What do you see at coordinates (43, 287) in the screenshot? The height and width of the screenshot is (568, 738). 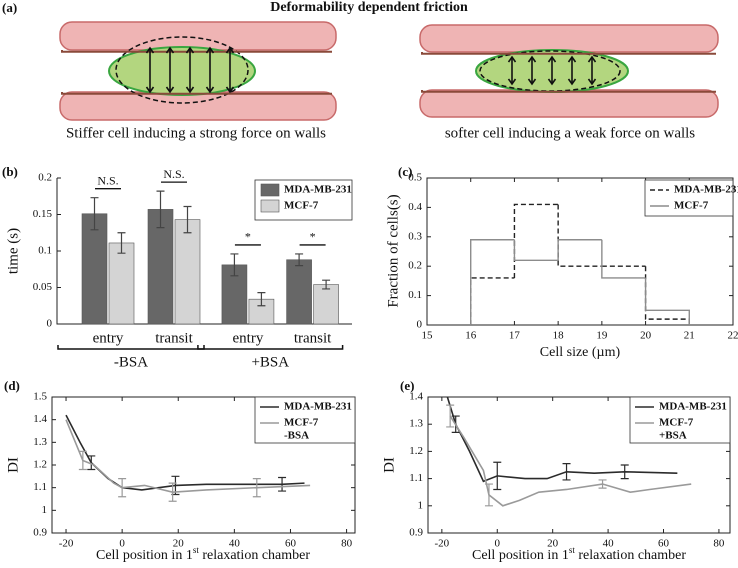 I see `y-tick-label: 0.05` at bounding box center [43, 287].